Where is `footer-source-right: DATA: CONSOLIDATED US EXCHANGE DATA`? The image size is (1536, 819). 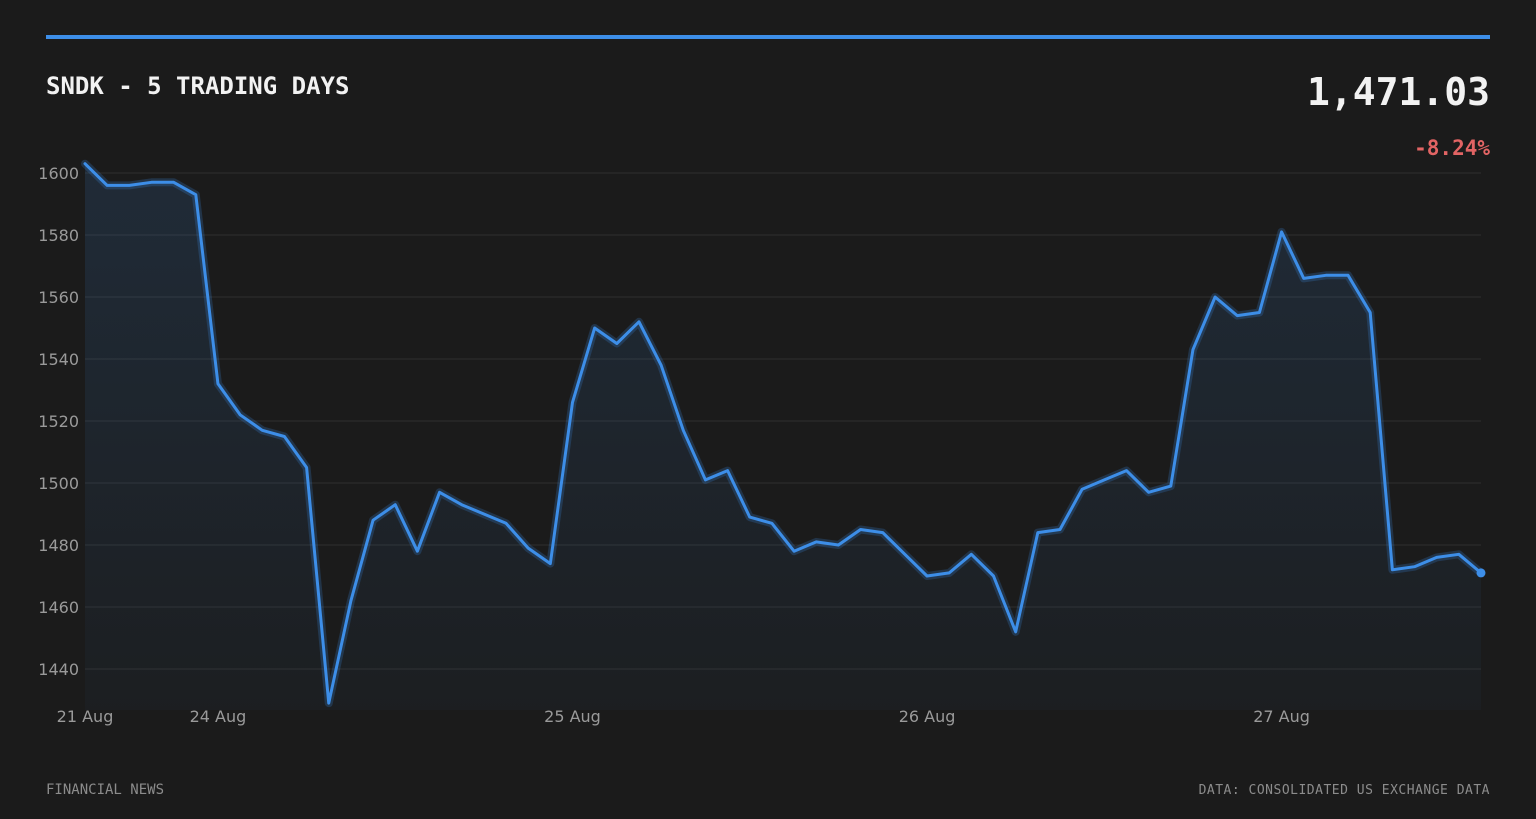
footer-source-right: DATA: CONSOLIDATED US EXCHANGE DATA is located at coordinates (1344, 790).